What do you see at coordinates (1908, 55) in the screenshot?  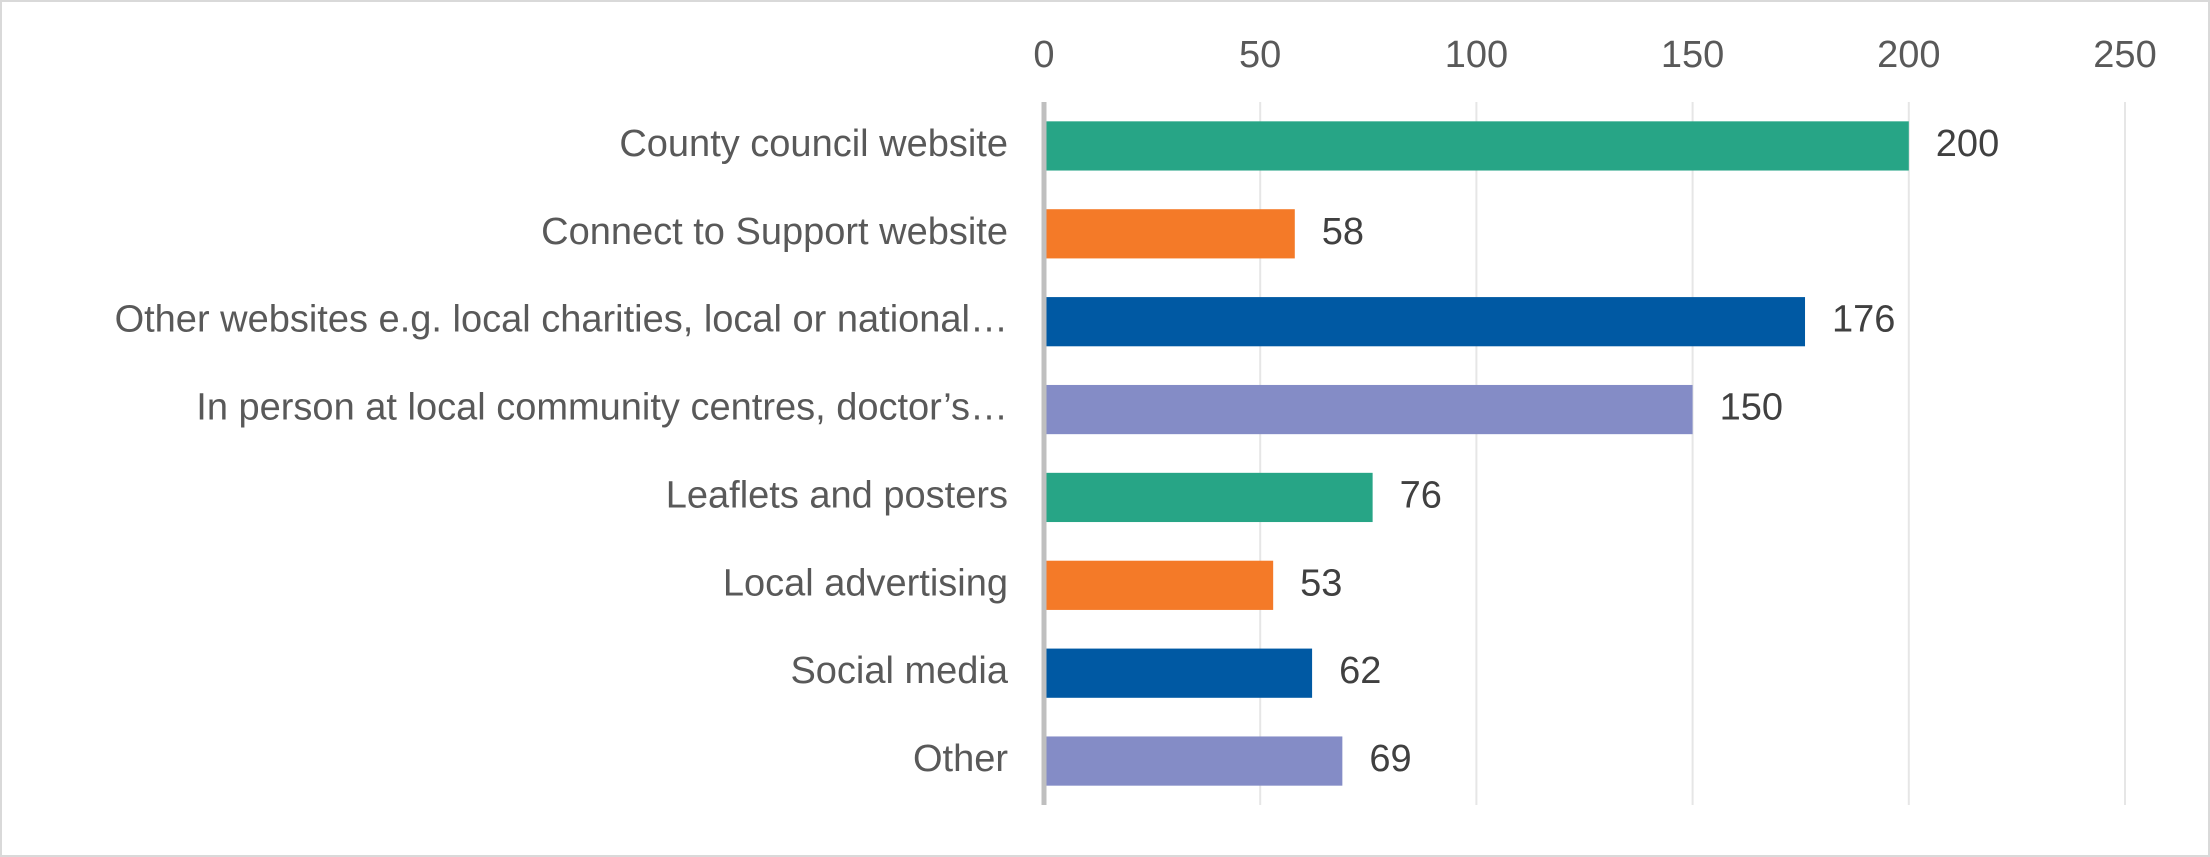 I see `x-tick-label: 200` at bounding box center [1908, 55].